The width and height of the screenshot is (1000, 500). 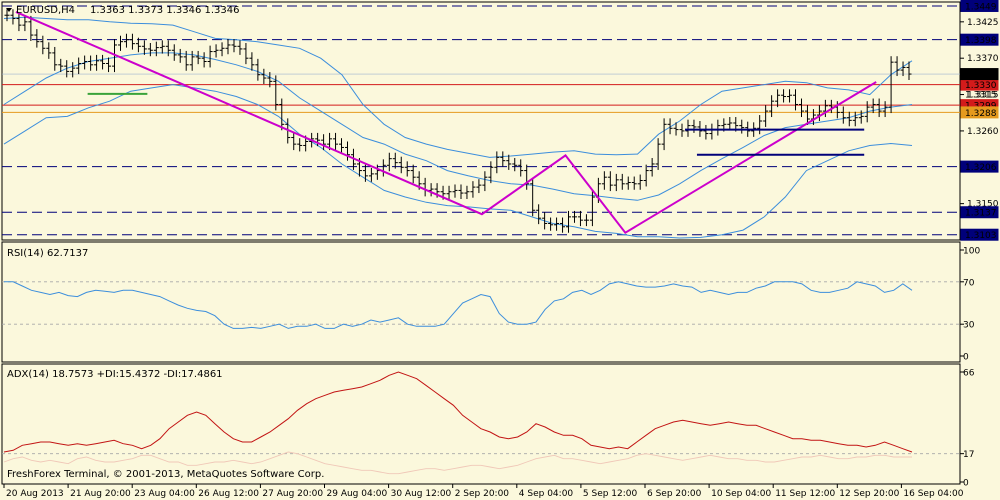 I want to click on time-tick-label: 21 Aug 20:00, so click(x=100, y=494).